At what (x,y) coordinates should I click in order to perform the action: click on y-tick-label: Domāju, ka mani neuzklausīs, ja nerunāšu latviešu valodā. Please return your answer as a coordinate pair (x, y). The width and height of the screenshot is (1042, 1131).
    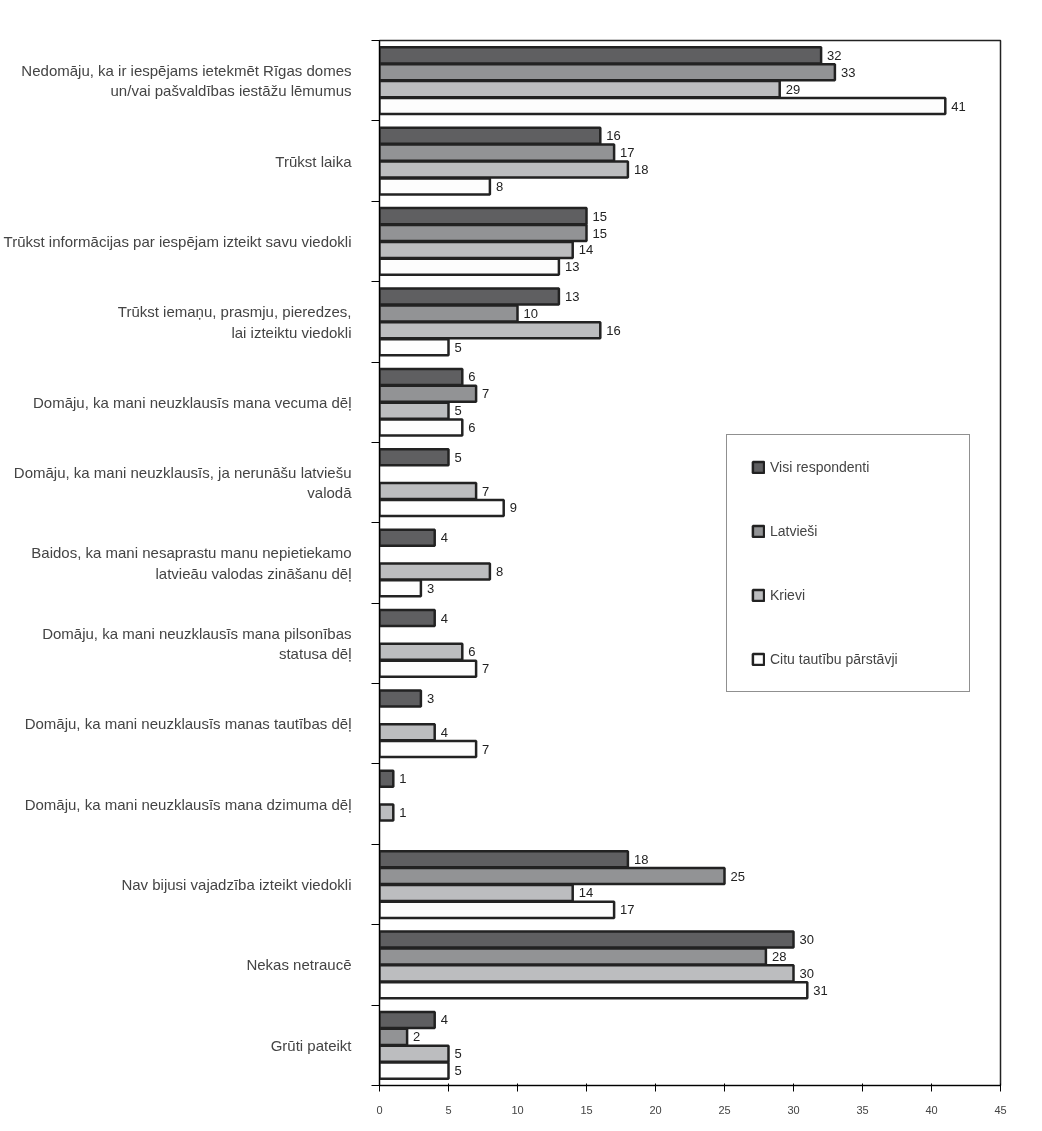
    Looking at the image, I should click on (183, 482).